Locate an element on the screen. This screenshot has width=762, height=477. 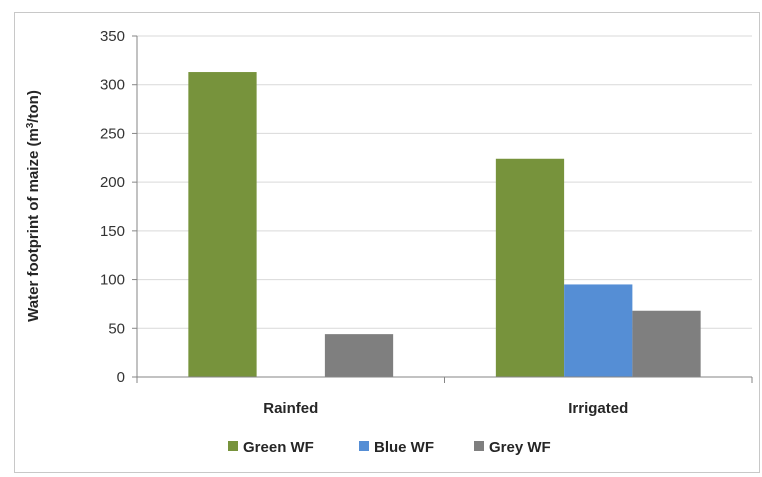
y-tick-label-150: 150 is located at coordinates (112, 231).